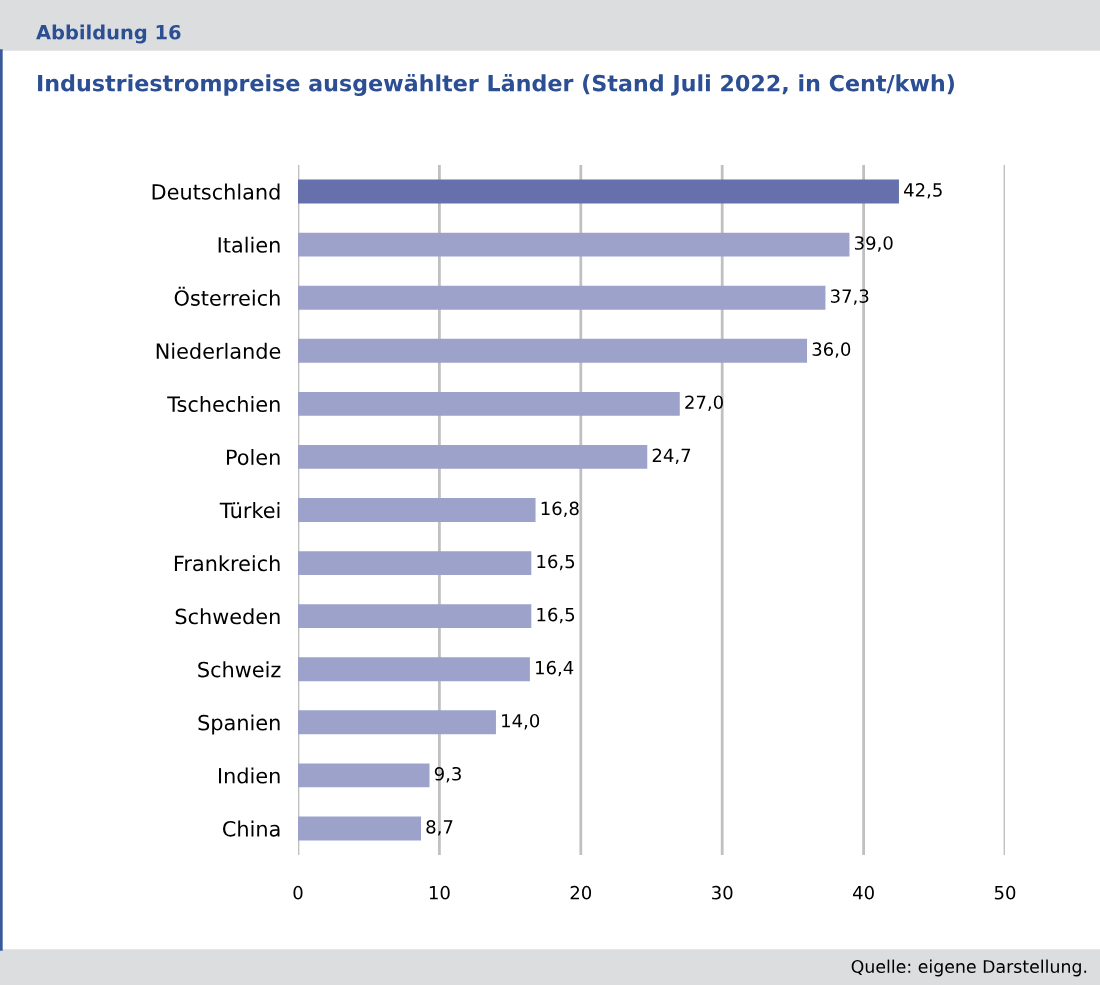  What do you see at coordinates (249, 510) in the screenshot?
I see `y-tick-label: Türkei` at bounding box center [249, 510].